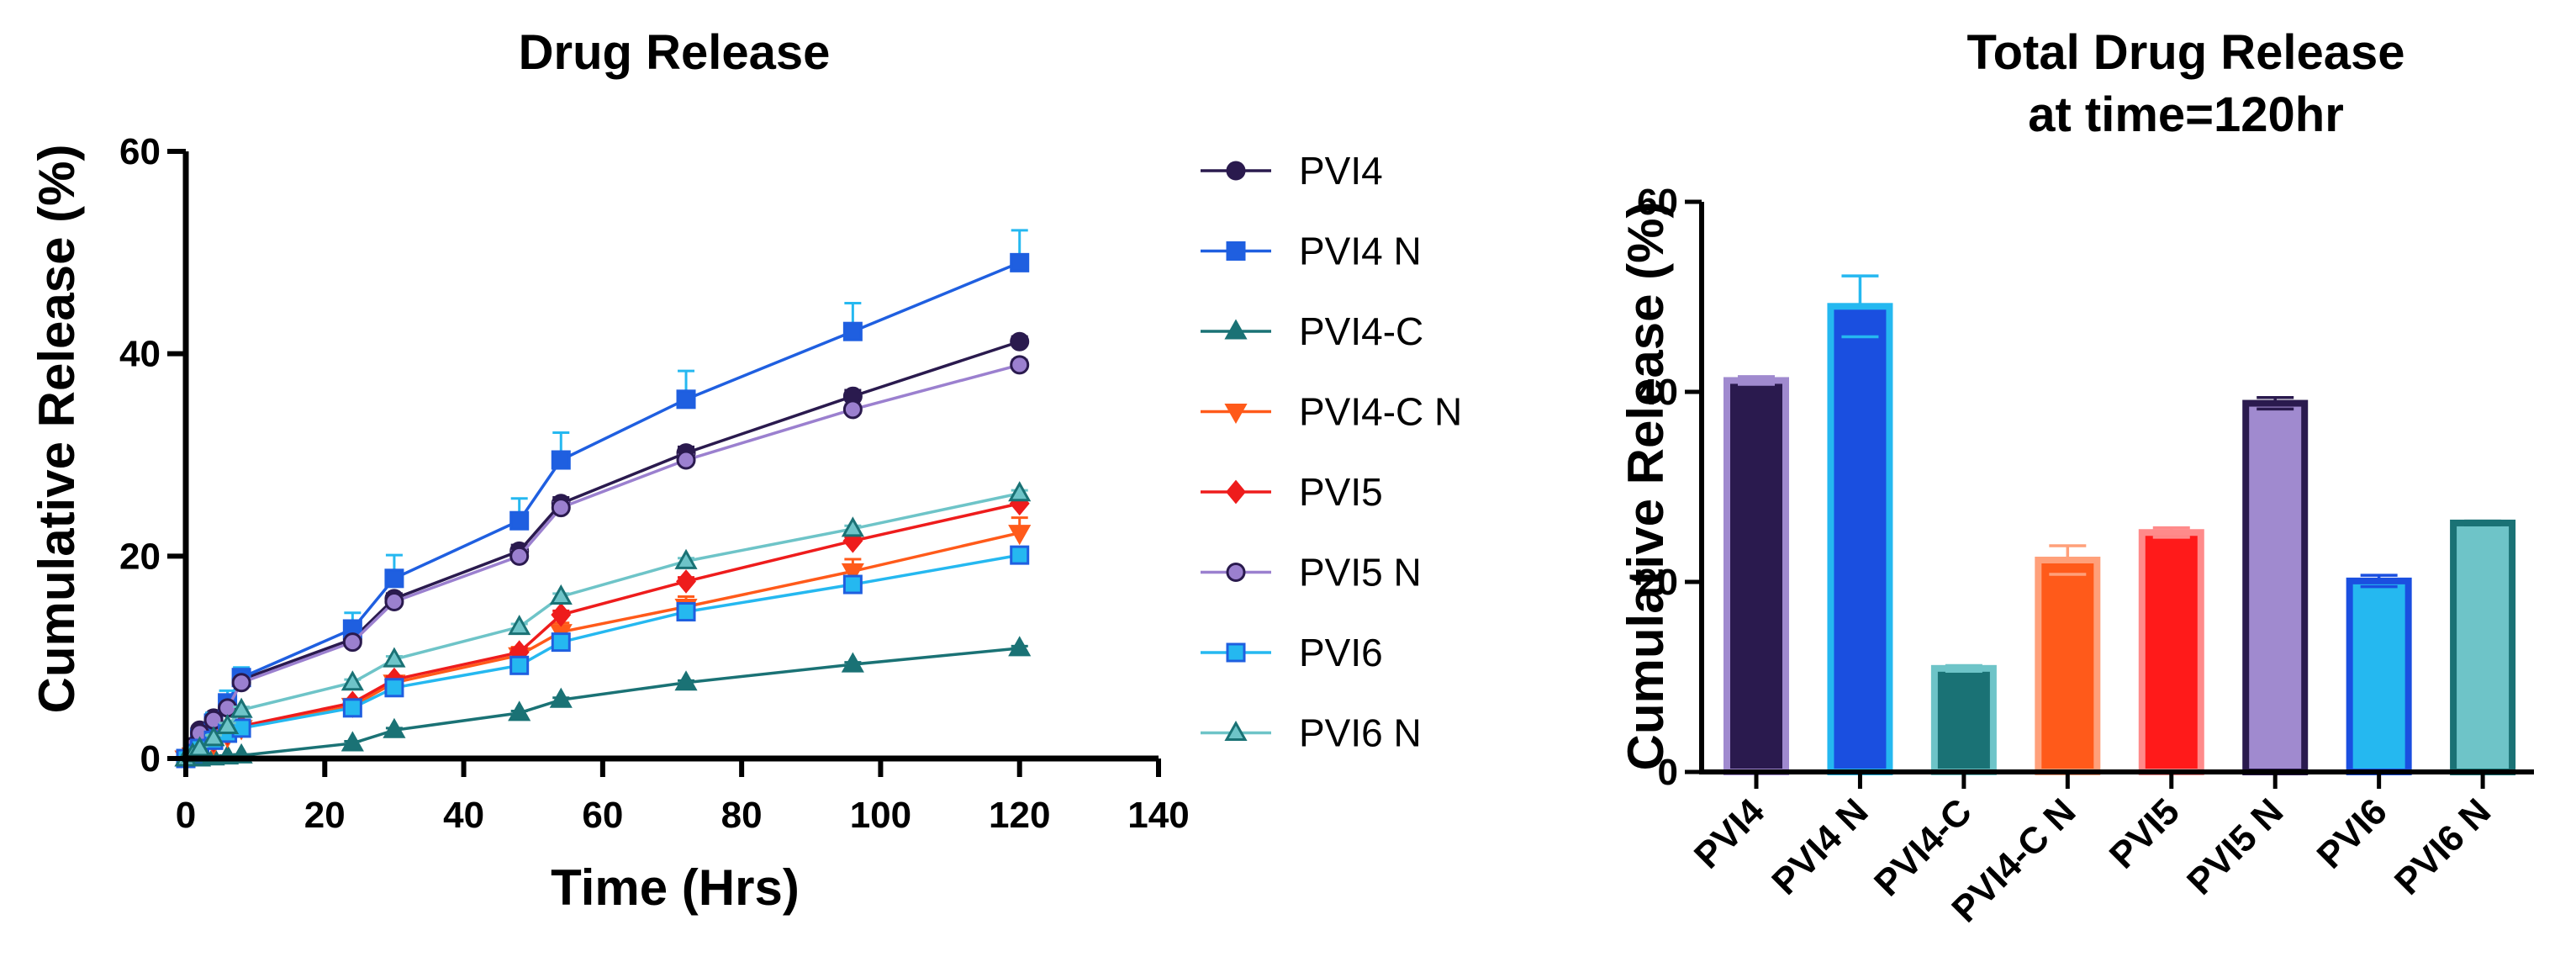  Describe the element at coordinates (2068, 660) in the screenshot. I see `bar-pvi4-c-n` at that location.